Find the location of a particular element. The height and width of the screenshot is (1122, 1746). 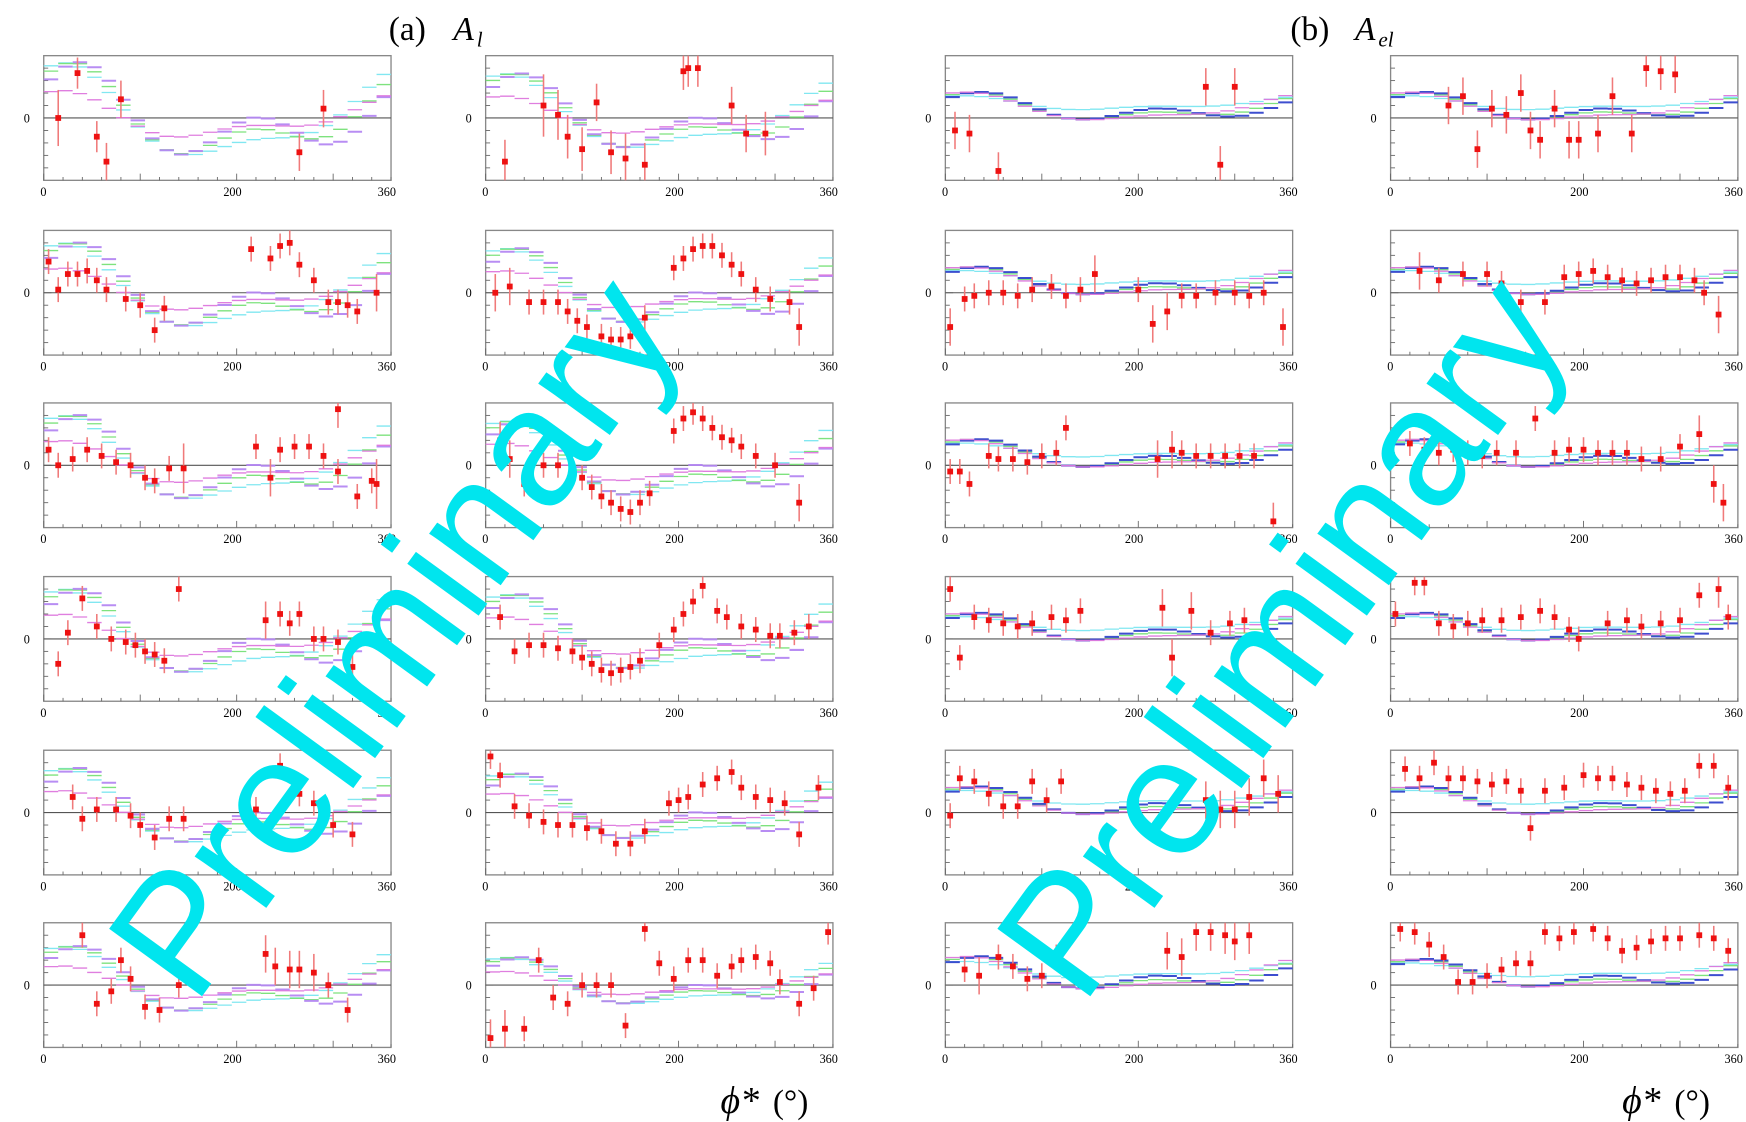

panel-b-subscript: el is located at coordinates (1385, 40).